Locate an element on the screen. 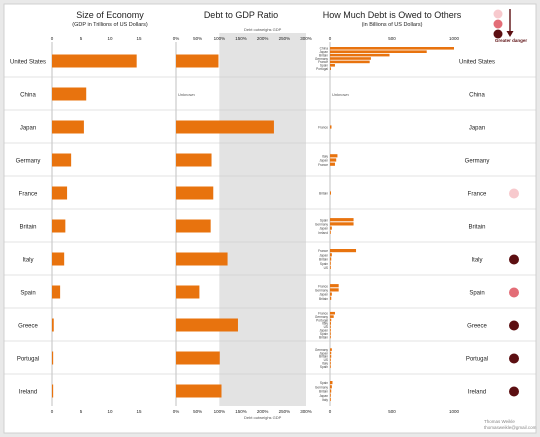  country-label-left: United States is located at coordinates (28, 63).